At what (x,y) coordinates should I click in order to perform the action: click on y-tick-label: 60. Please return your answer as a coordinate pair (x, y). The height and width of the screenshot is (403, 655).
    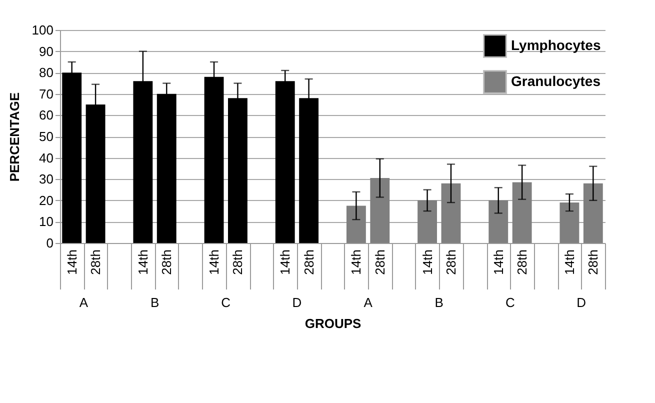
    Looking at the image, I should click on (46, 115).